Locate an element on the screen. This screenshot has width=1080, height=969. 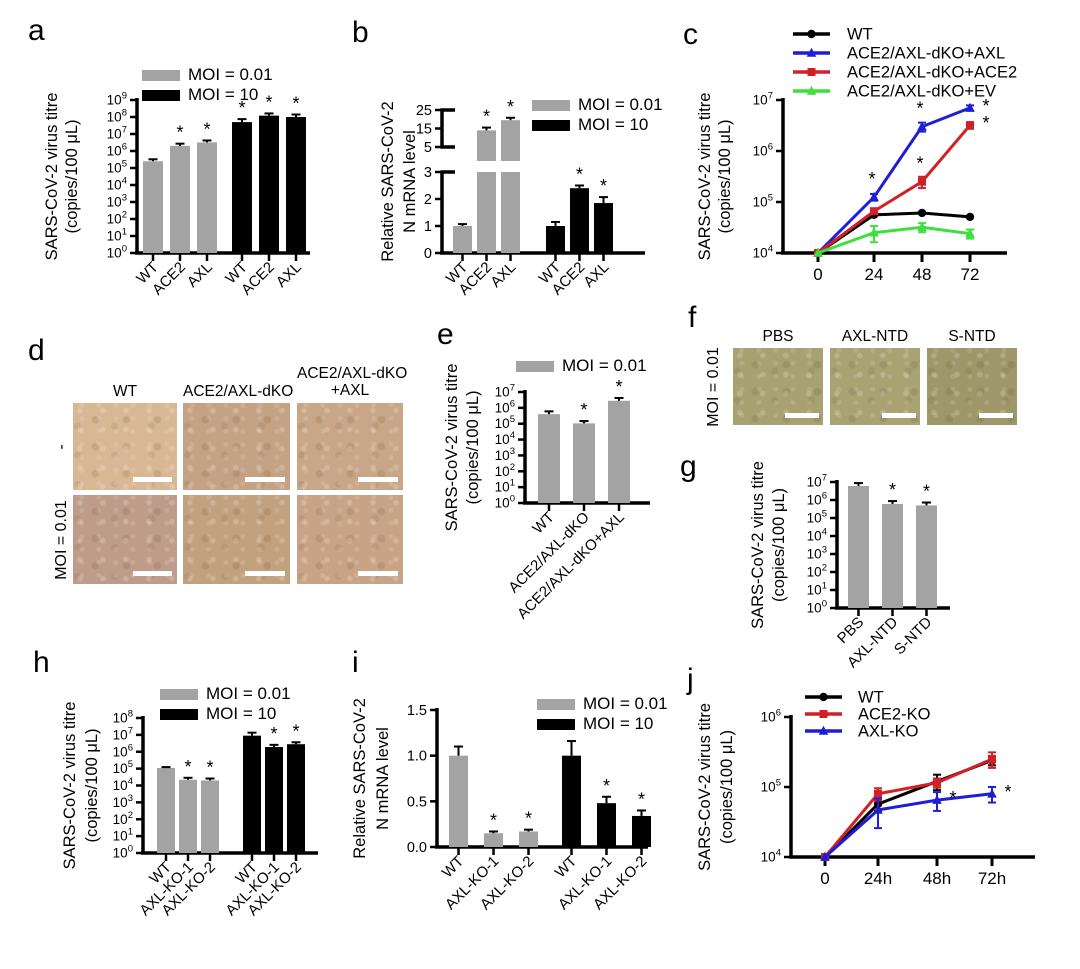
panel-i-label: i is located at coordinates (355, 662).